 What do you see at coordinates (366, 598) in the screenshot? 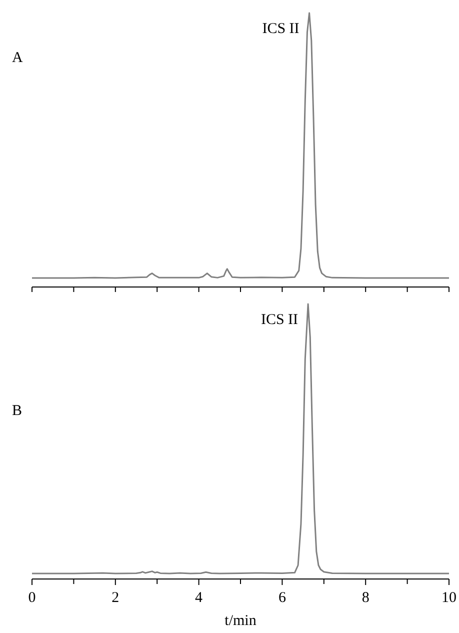
I see `x-tick-label: 8` at bounding box center [366, 598].